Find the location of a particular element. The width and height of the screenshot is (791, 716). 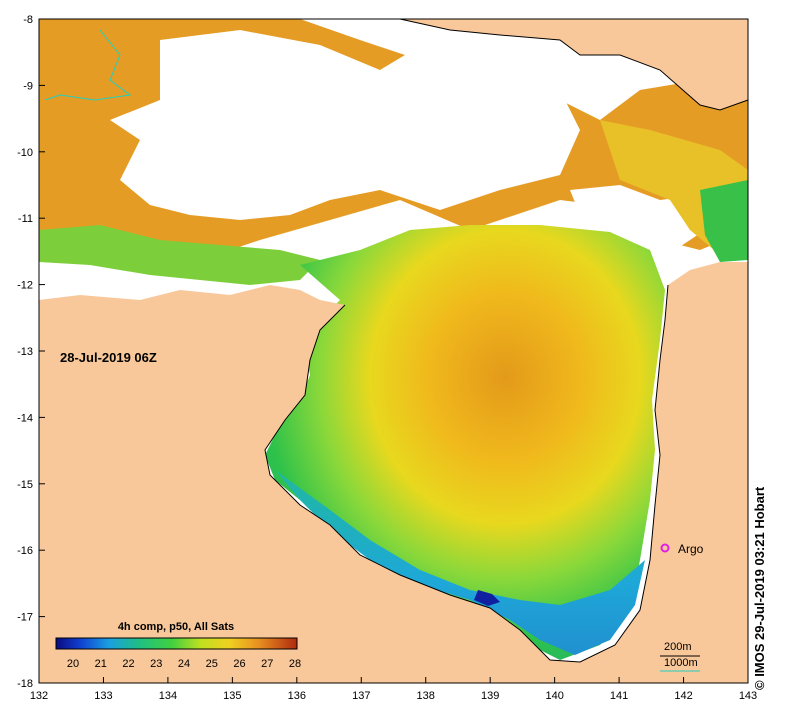

colorbar is located at coordinates (176, 643).